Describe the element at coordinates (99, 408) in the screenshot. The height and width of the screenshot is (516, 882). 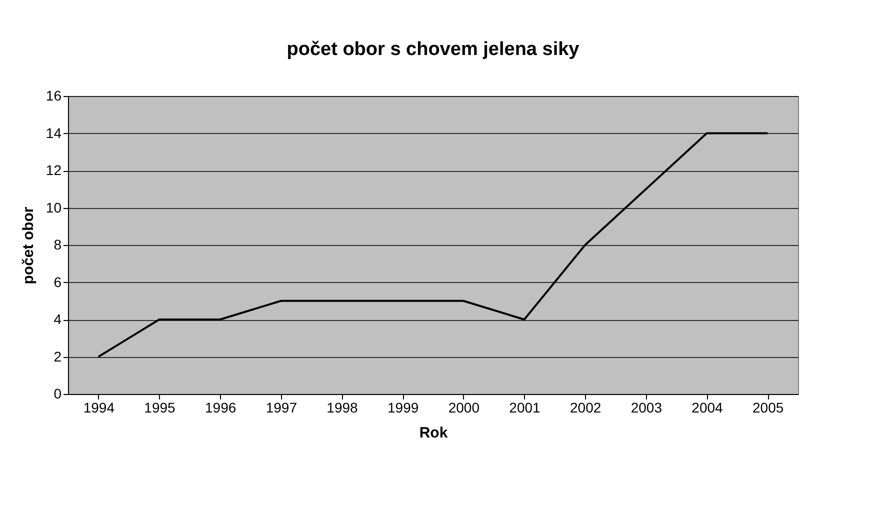
I see `x-tick-label: 1994` at that location.